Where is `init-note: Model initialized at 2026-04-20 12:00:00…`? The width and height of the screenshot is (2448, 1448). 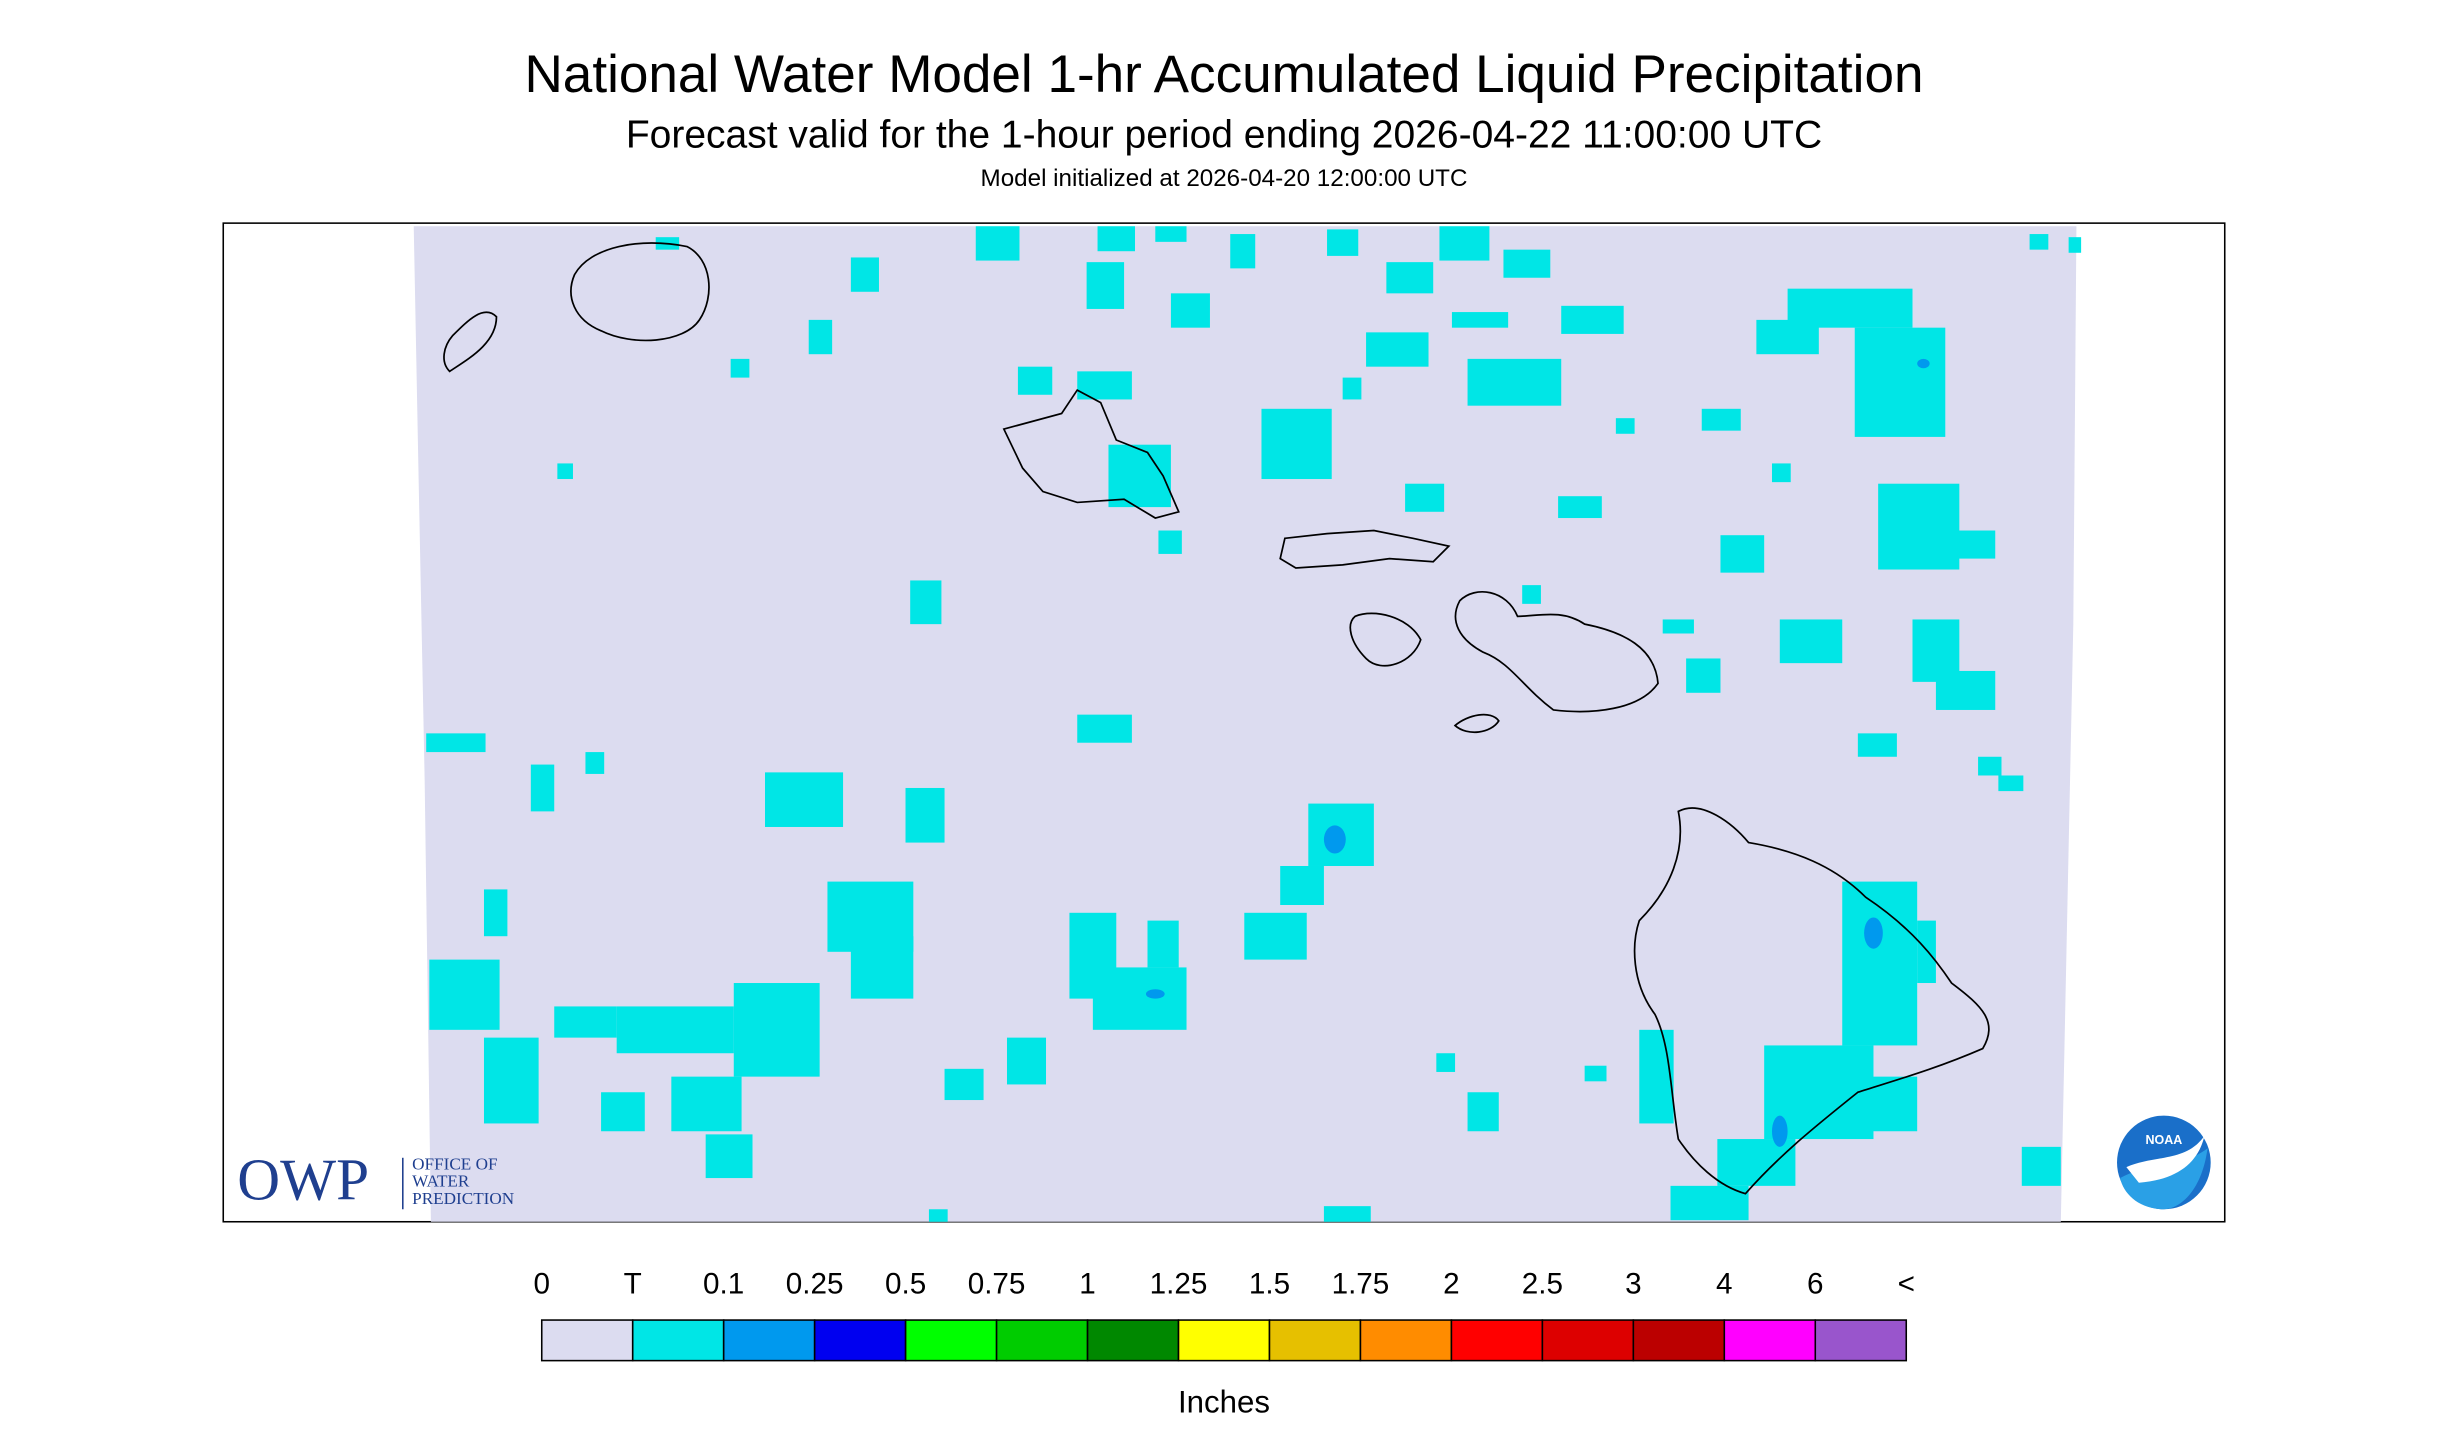
init-note: Model initialized at 2026-04-20 12:00:00… is located at coordinates (1224, 178).